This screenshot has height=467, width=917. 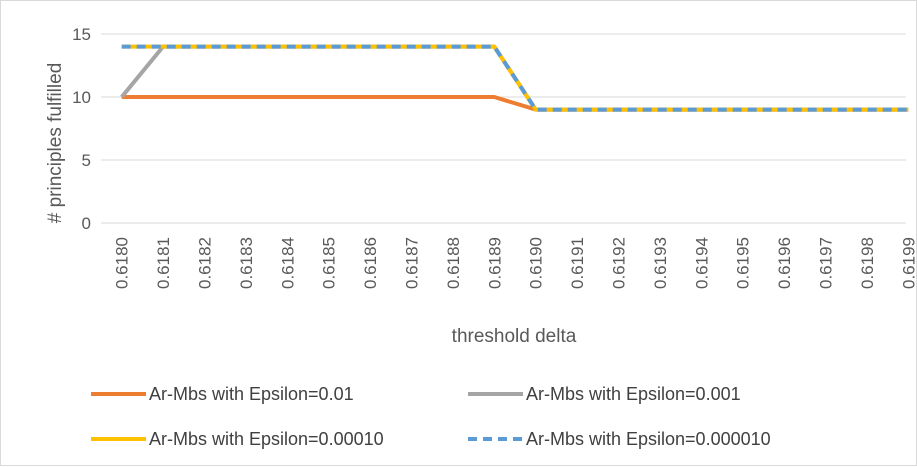 I want to click on y-tick-label: 15, so click(x=81, y=34).